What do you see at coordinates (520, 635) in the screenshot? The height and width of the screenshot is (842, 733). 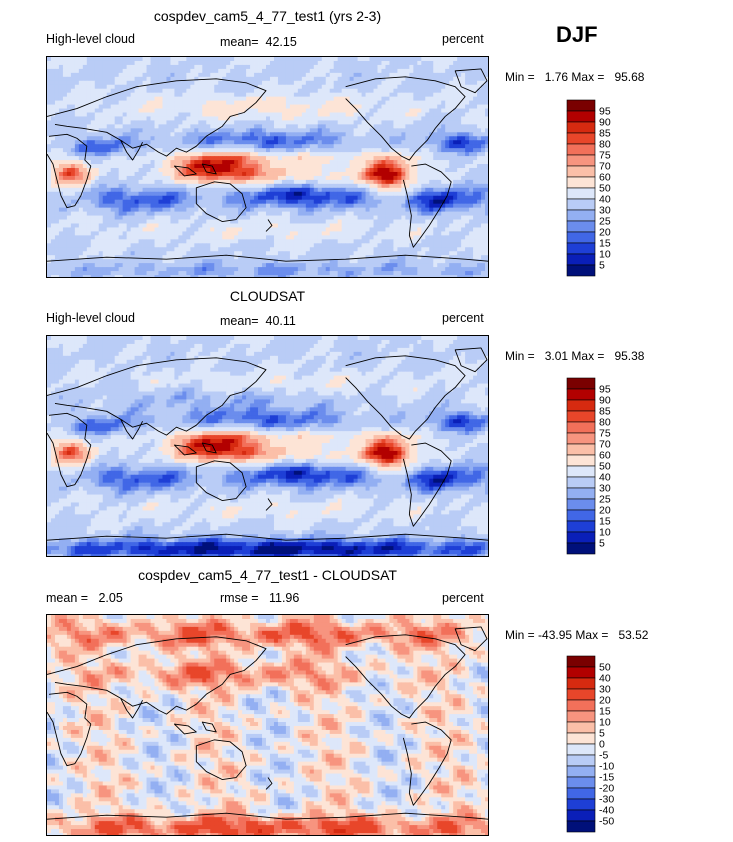 I see `panel3-min-label: Min =` at bounding box center [520, 635].